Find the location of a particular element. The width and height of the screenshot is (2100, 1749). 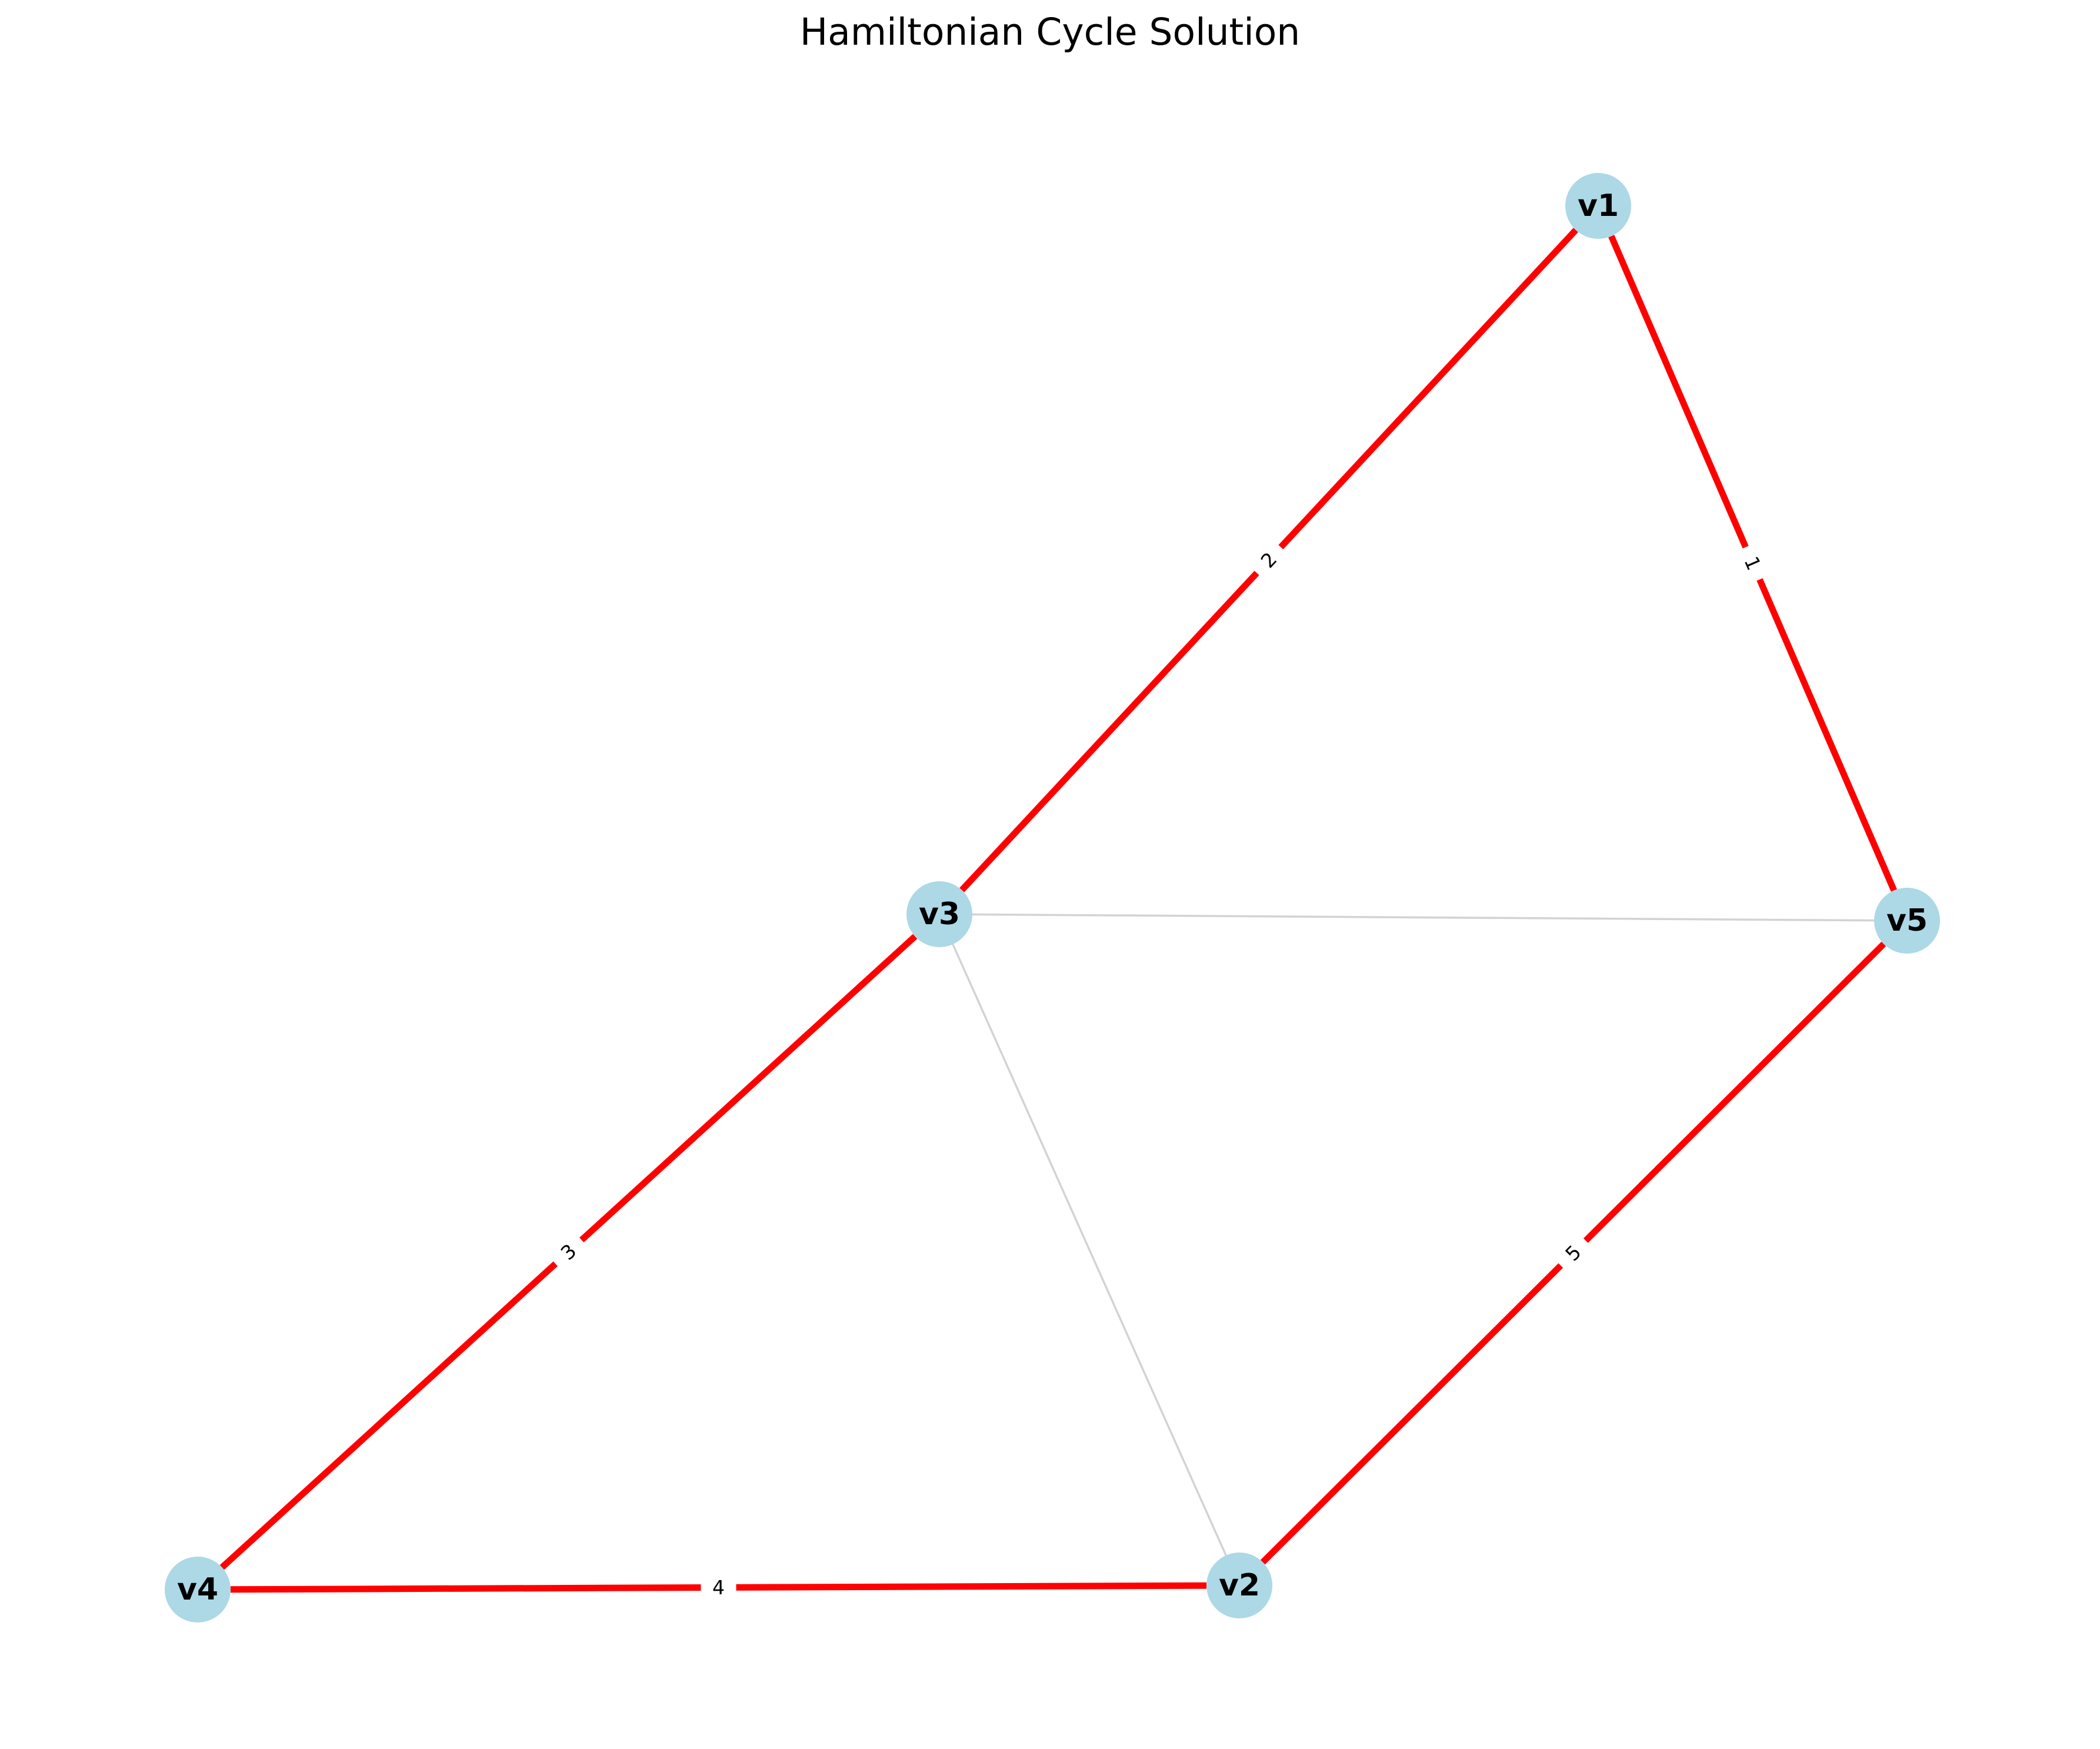

node-label: v5 is located at coordinates (1907, 920).